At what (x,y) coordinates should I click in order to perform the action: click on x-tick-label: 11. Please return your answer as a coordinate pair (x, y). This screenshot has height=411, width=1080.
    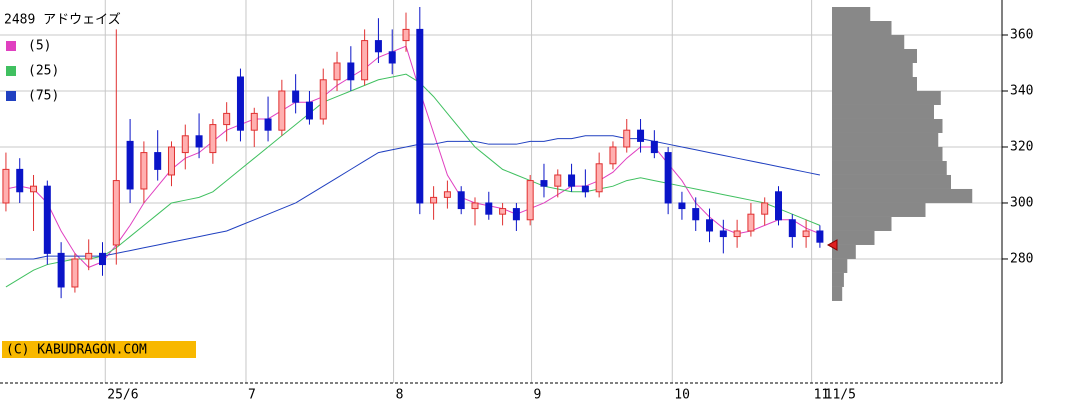
    Looking at the image, I should click on (822, 395).